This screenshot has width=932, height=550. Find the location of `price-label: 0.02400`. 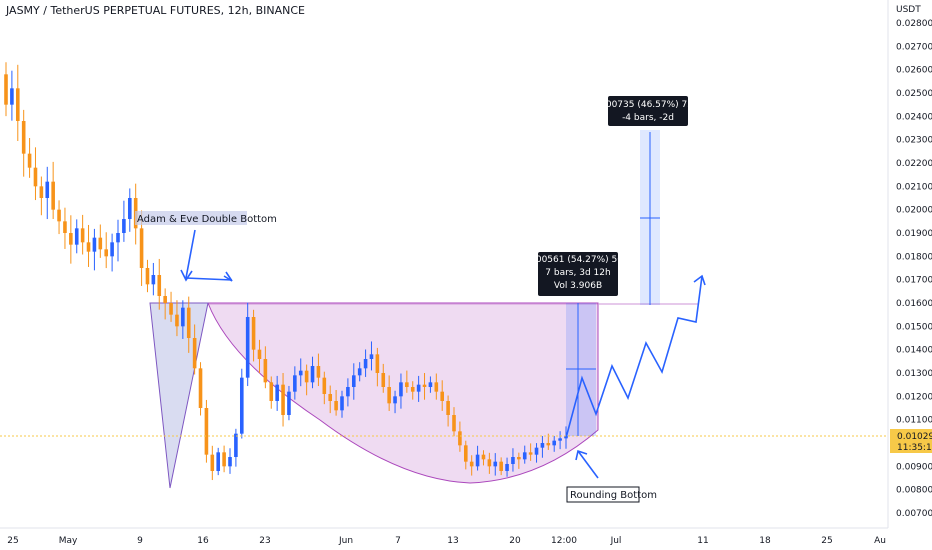

price-label: 0.02400 is located at coordinates (914, 117).